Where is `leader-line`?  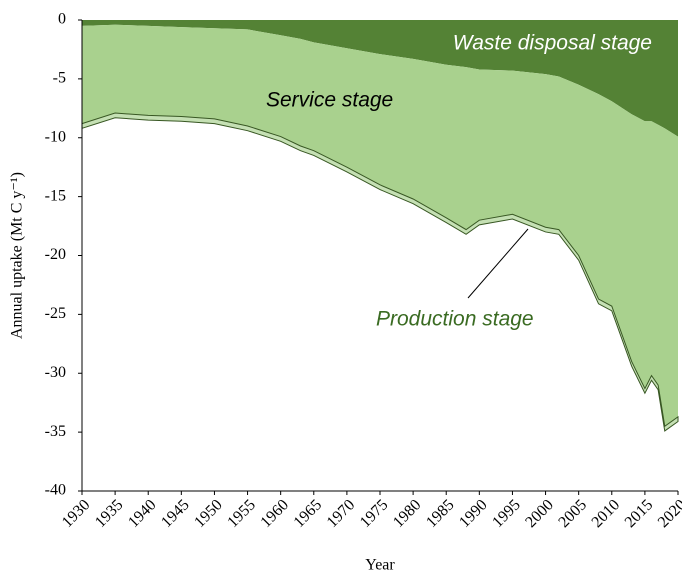 leader-line is located at coordinates (498, 263).